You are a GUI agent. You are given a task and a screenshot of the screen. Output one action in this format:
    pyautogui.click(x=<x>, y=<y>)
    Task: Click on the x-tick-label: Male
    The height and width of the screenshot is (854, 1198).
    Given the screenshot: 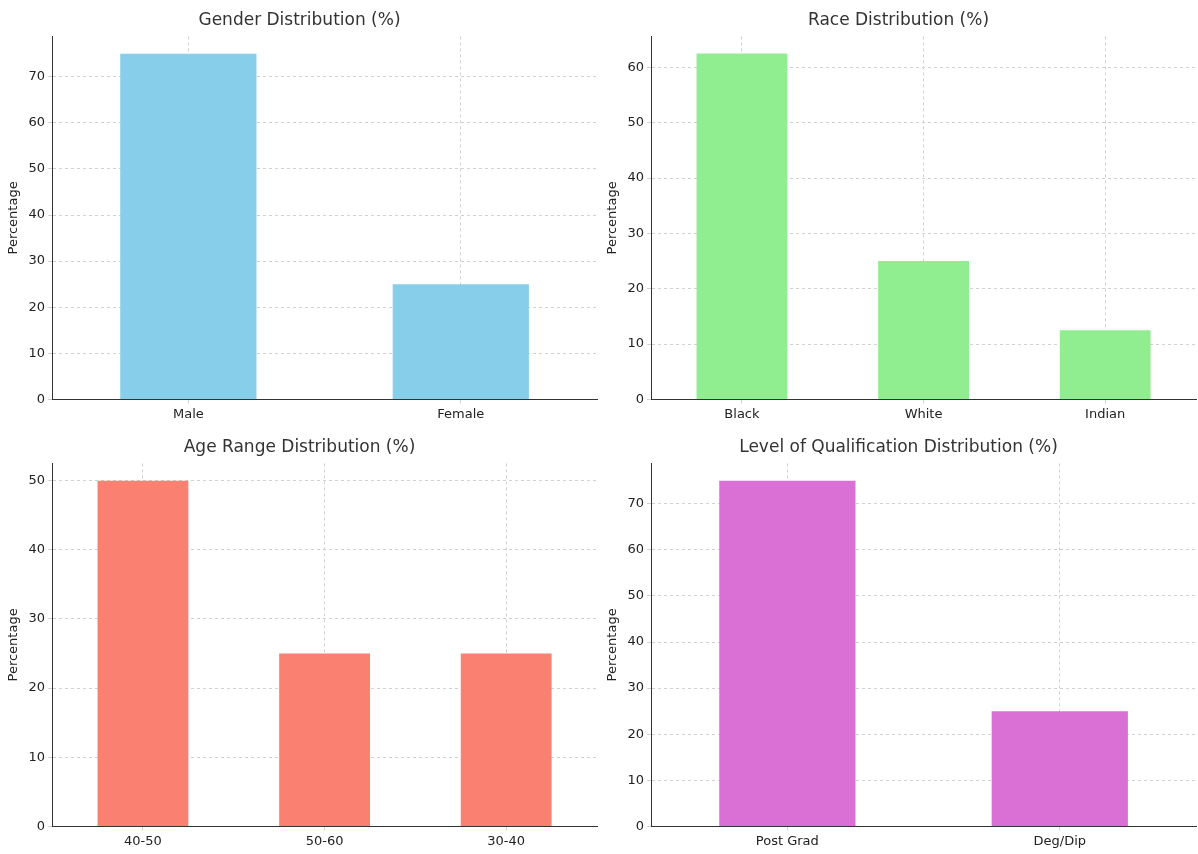 What is the action you would take?
    pyautogui.click(x=188, y=413)
    